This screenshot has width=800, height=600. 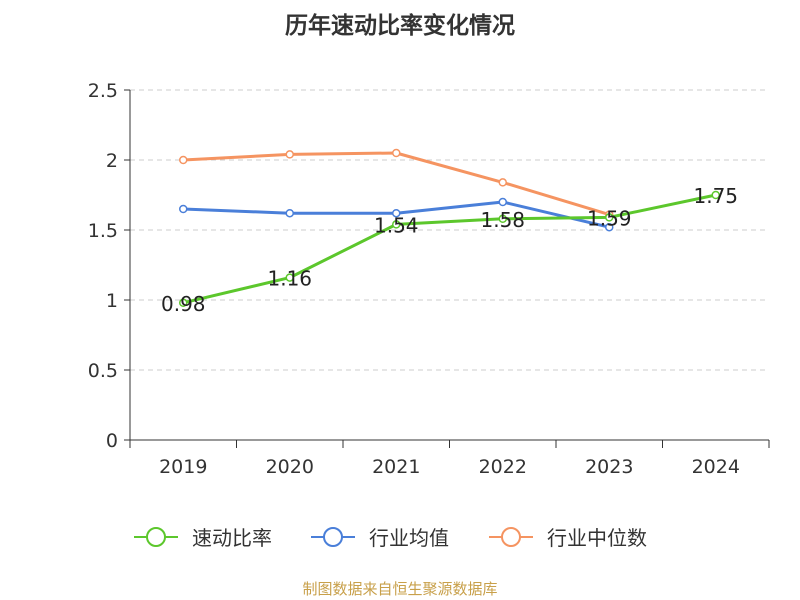 I want to click on data-label: 1.54, so click(x=396, y=225).